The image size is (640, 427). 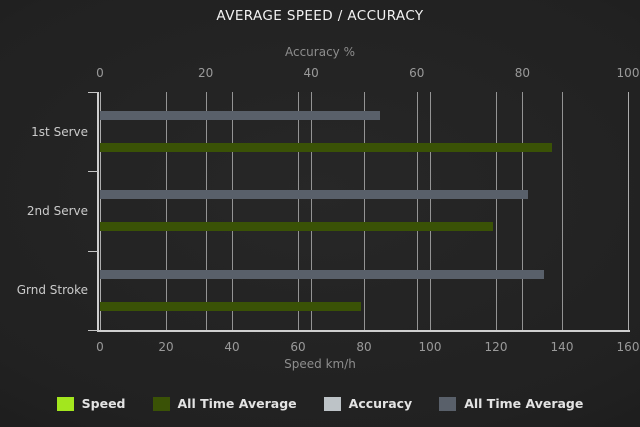 What do you see at coordinates (311, 73) in the screenshot?
I see `top-axis-tick-label: 40` at bounding box center [311, 73].